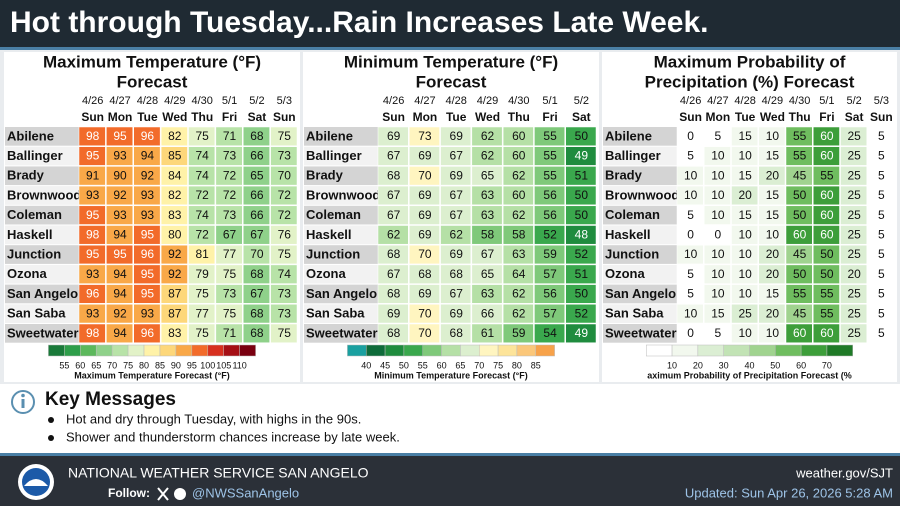 This screenshot has height=506, width=900. What do you see at coordinates (854, 117) in the screenshot?
I see `day-label: Sat` at bounding box center [854, 117].